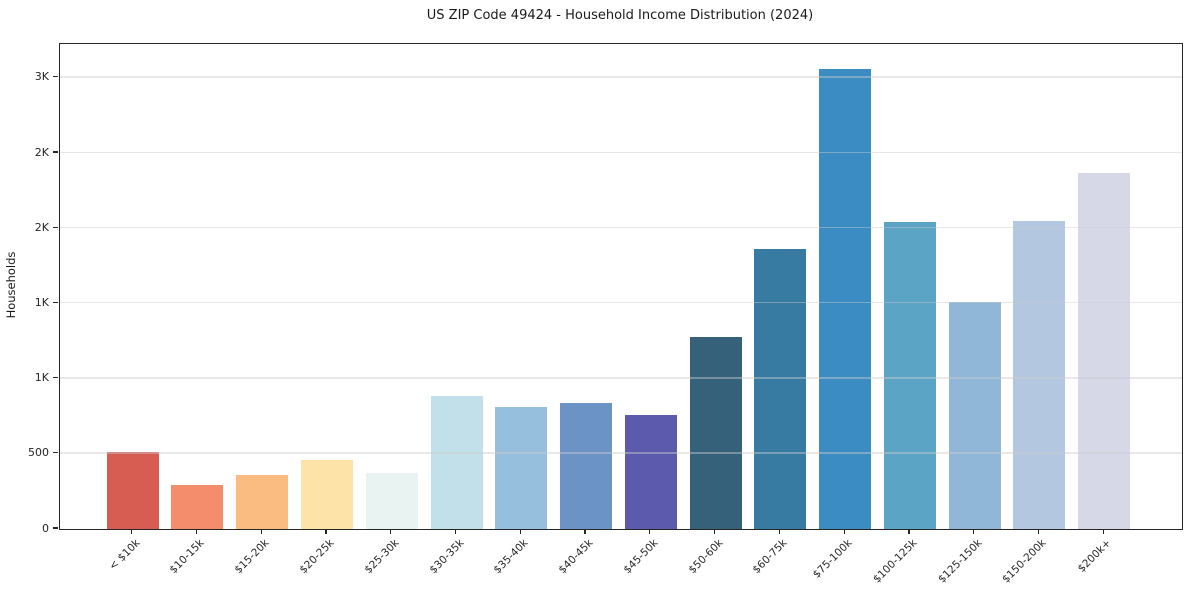 This screenshot has width=1189, height=590. I want to click on x-tick-label-$15-20k: $15-20k, so click(252, 557).